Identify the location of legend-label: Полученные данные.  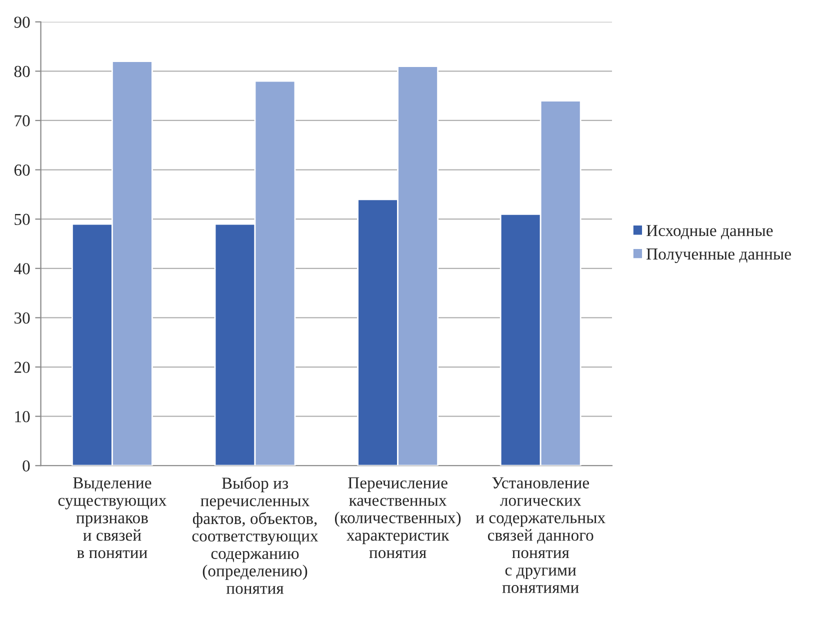
(718, 256).